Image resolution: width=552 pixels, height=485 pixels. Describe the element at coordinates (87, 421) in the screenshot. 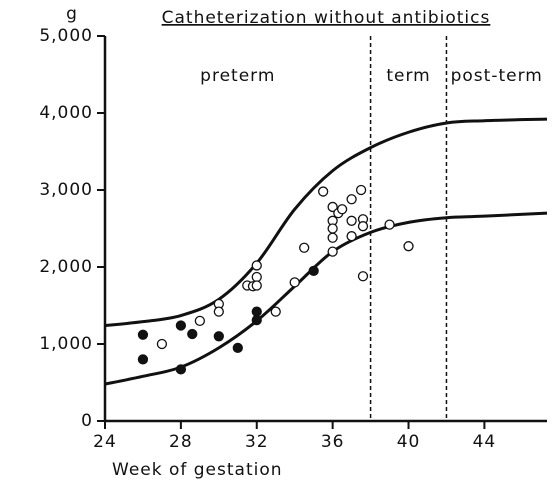

I see `y-tick-label: 0` at that location.